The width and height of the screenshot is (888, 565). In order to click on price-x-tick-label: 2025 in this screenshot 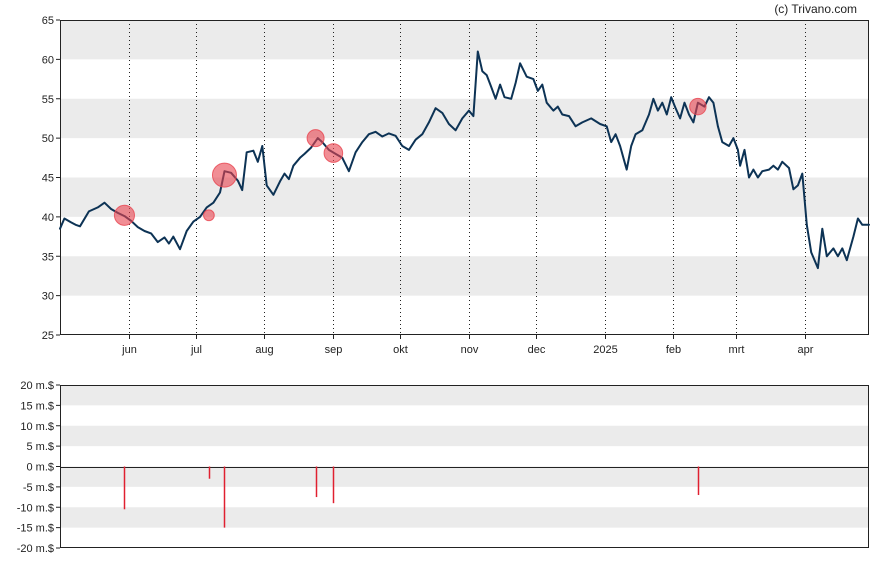, I will do `click(605, 350)`.